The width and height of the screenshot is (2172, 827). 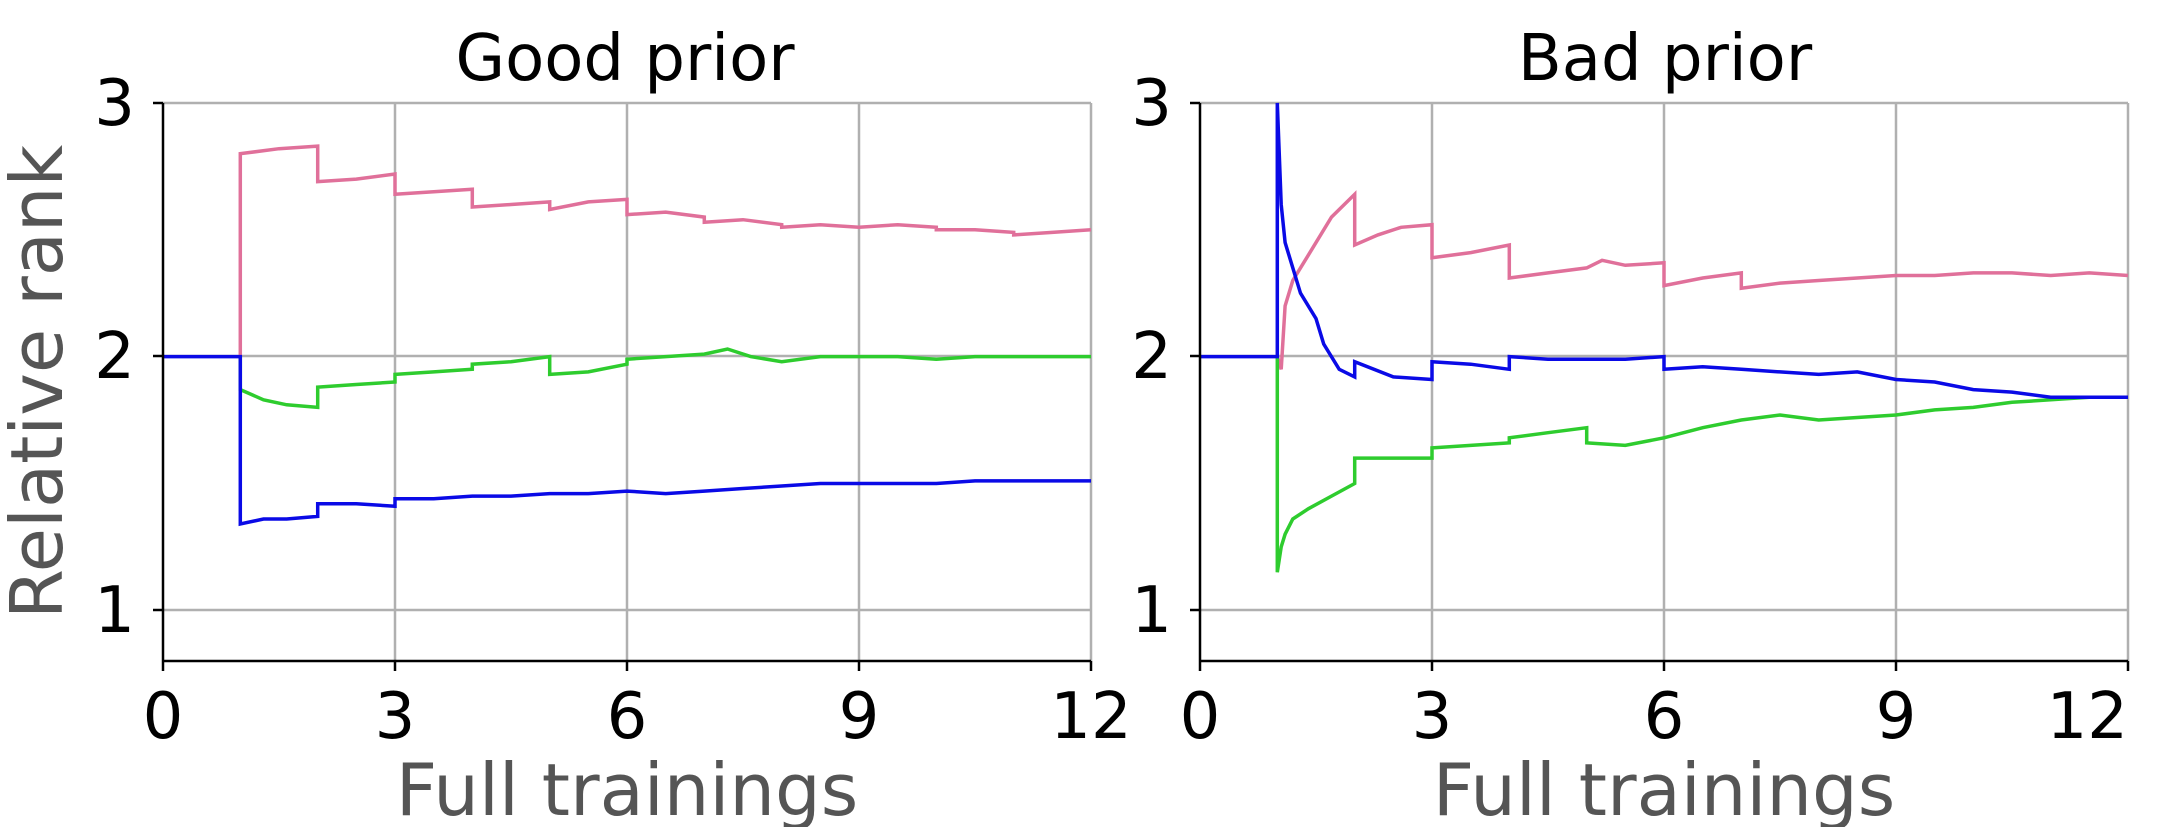 What do you see at coordinates (627, 440) in the screenshot?
I see `series-line-blue` at bounding box center [627, 440].